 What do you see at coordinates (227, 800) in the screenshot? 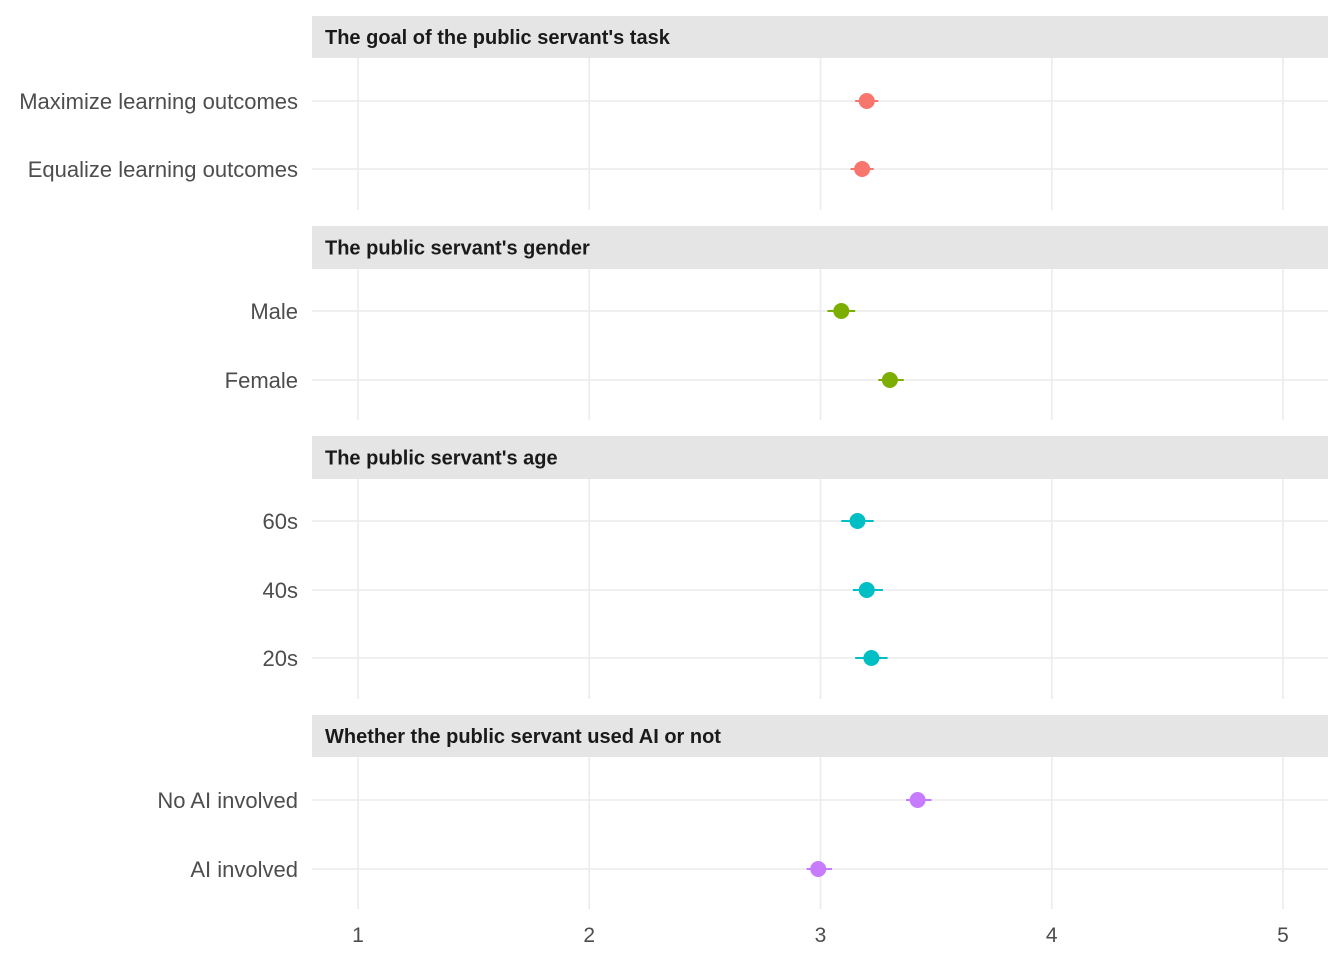
I see `row-label: No AI involved` at bounding box center [227, 800].